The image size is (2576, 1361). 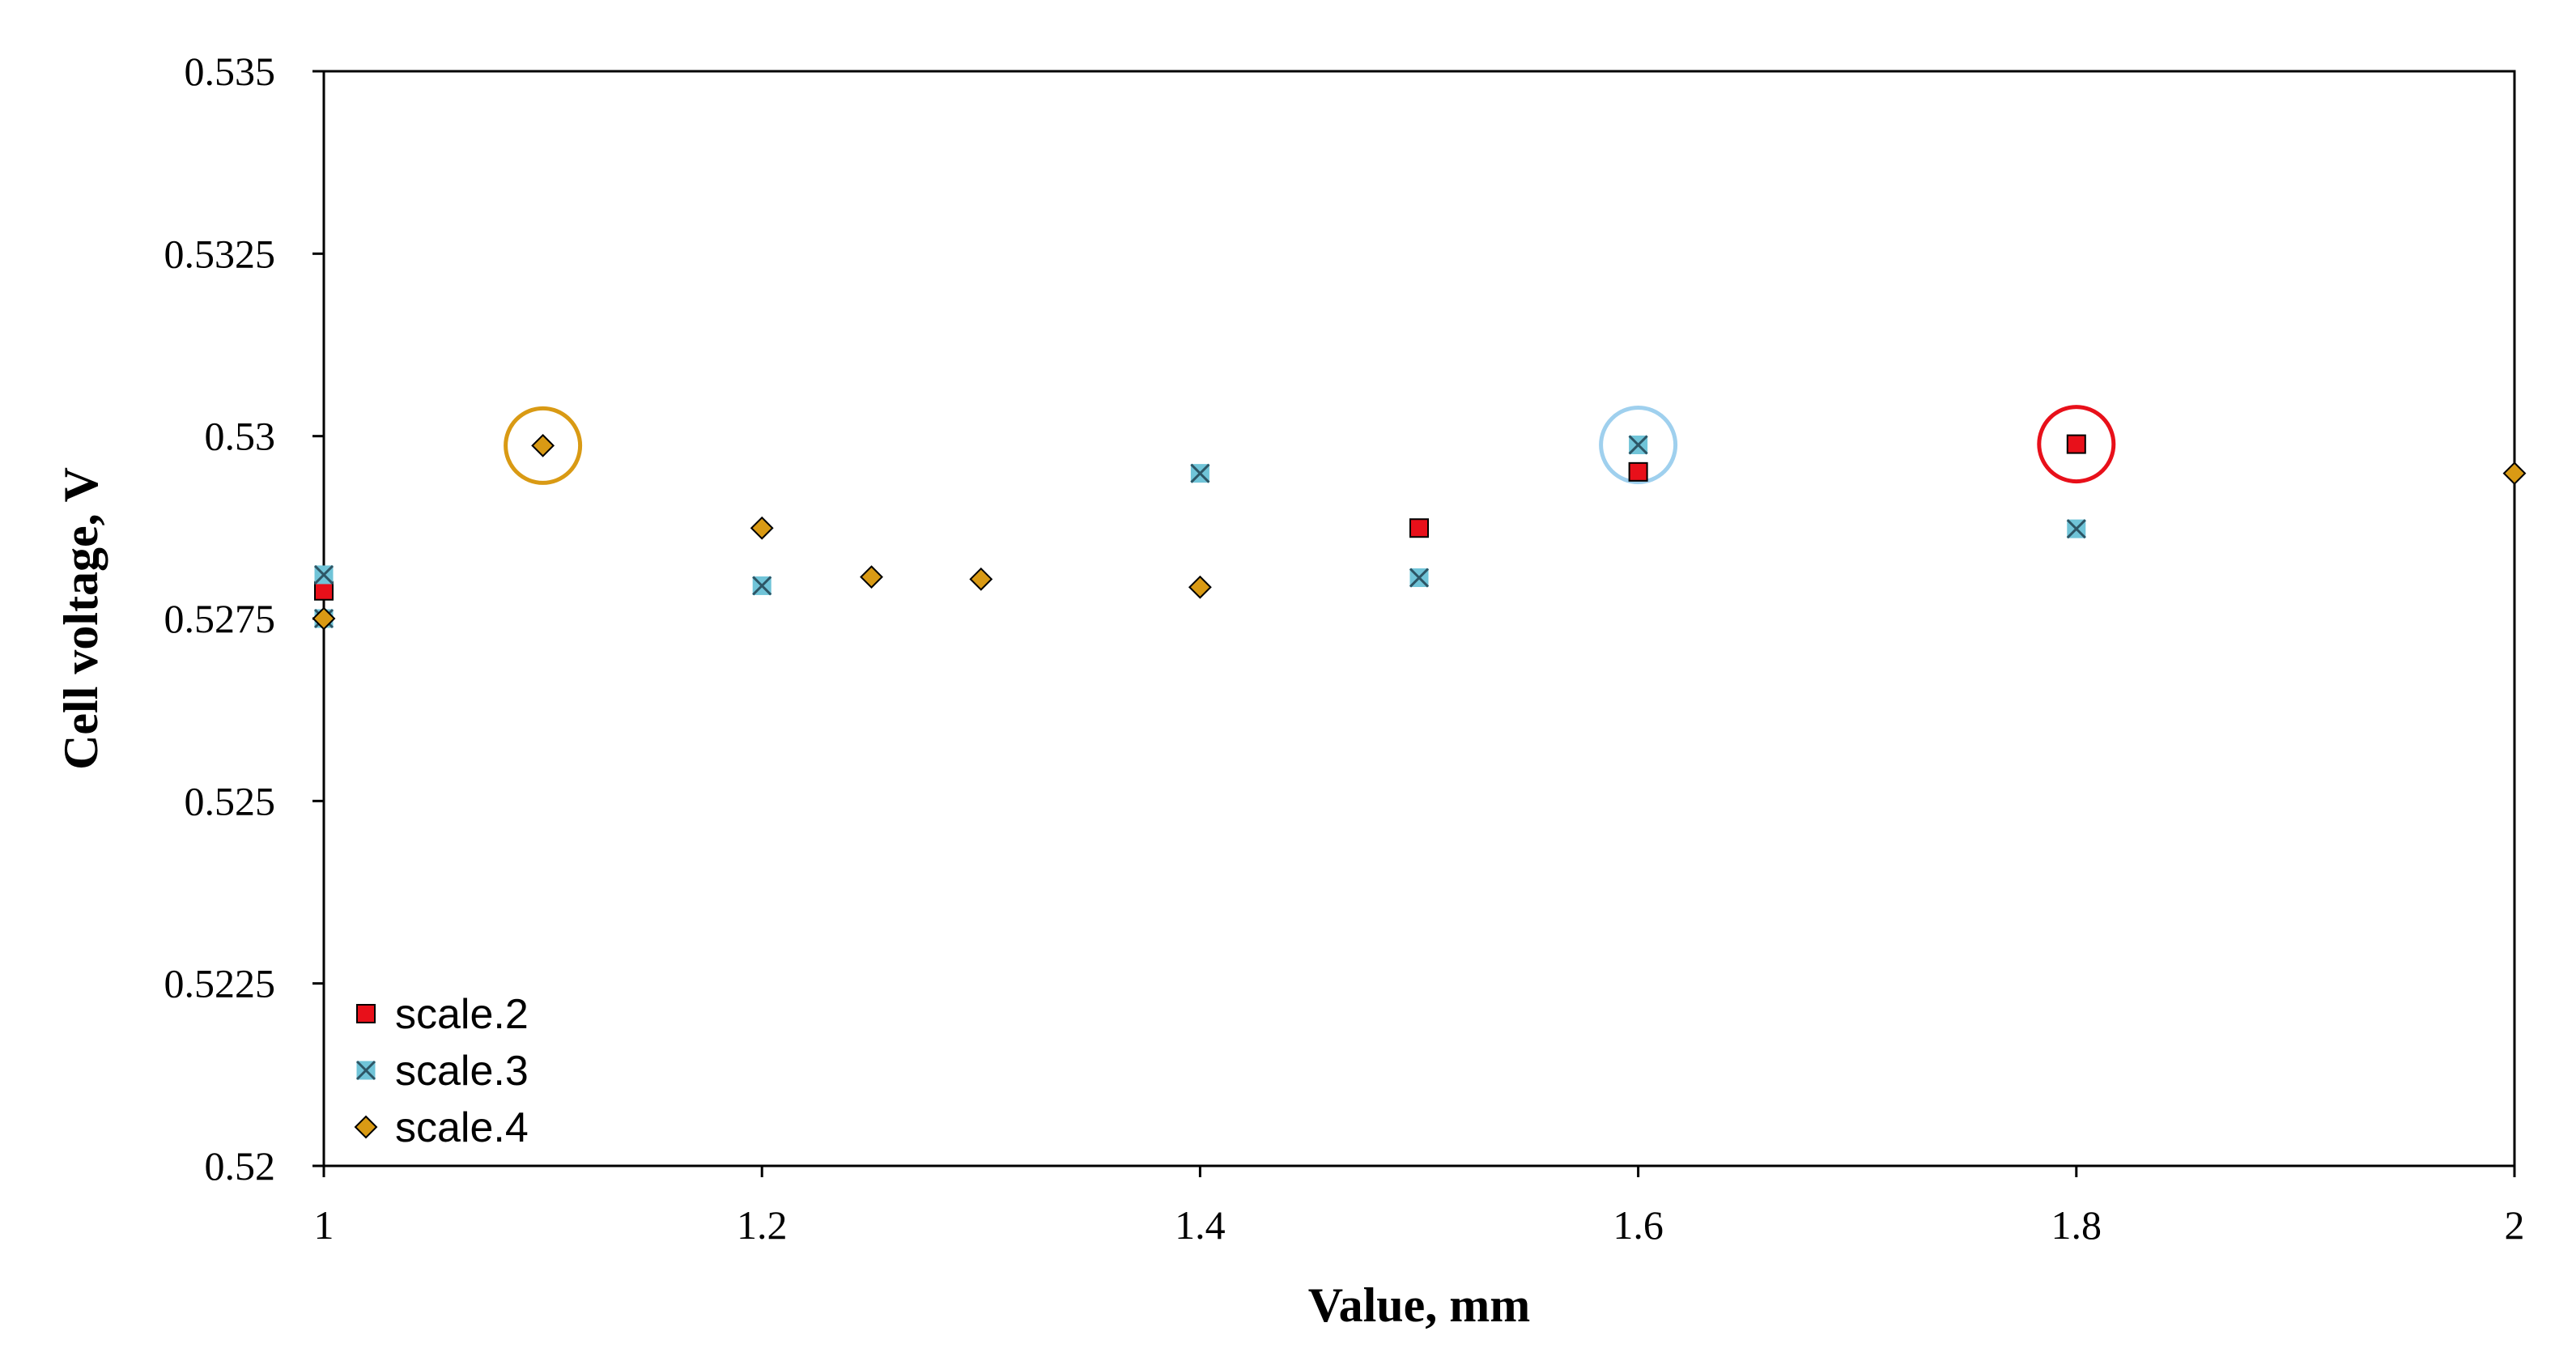 What do you see at coordinates (230, 71) in the screenshot?
I see `y-tick-label: 0.535` at bounding box center [230, 71].